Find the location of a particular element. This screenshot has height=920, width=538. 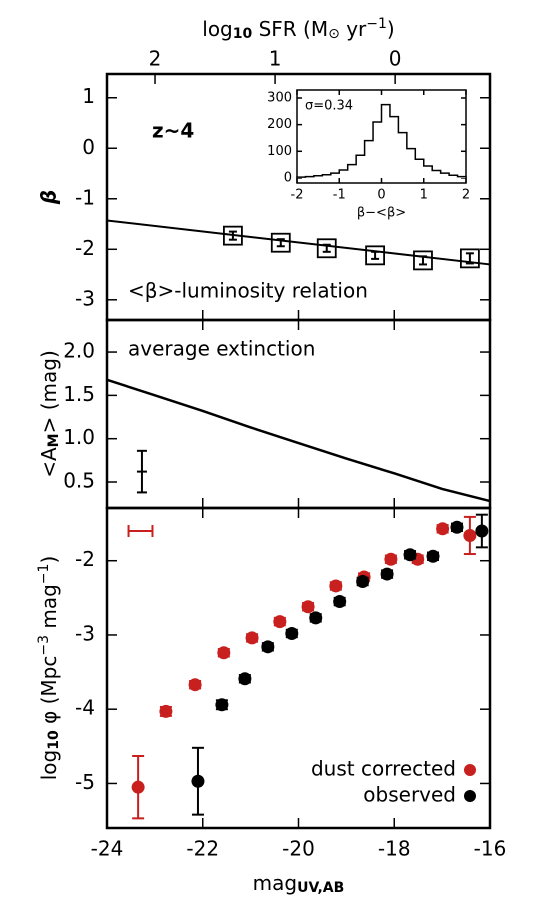

x-tick-label: -18 is located at coordinates (394, 849).